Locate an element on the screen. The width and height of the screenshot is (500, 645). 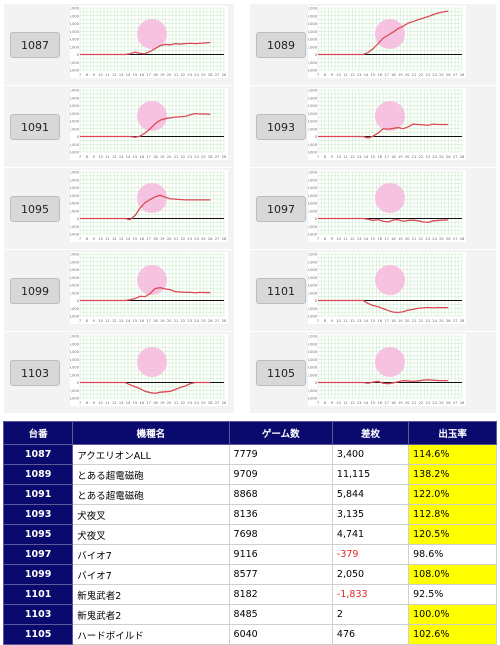
x-tick-label: 12 is located at coordinates (114, 157).